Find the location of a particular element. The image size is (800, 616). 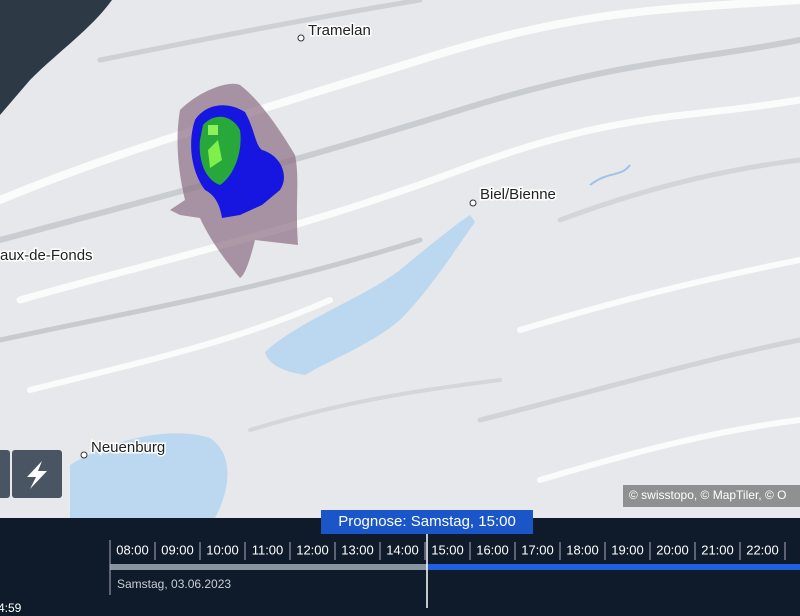

hour-label: 17:00 is located at coordinates (537, 549).